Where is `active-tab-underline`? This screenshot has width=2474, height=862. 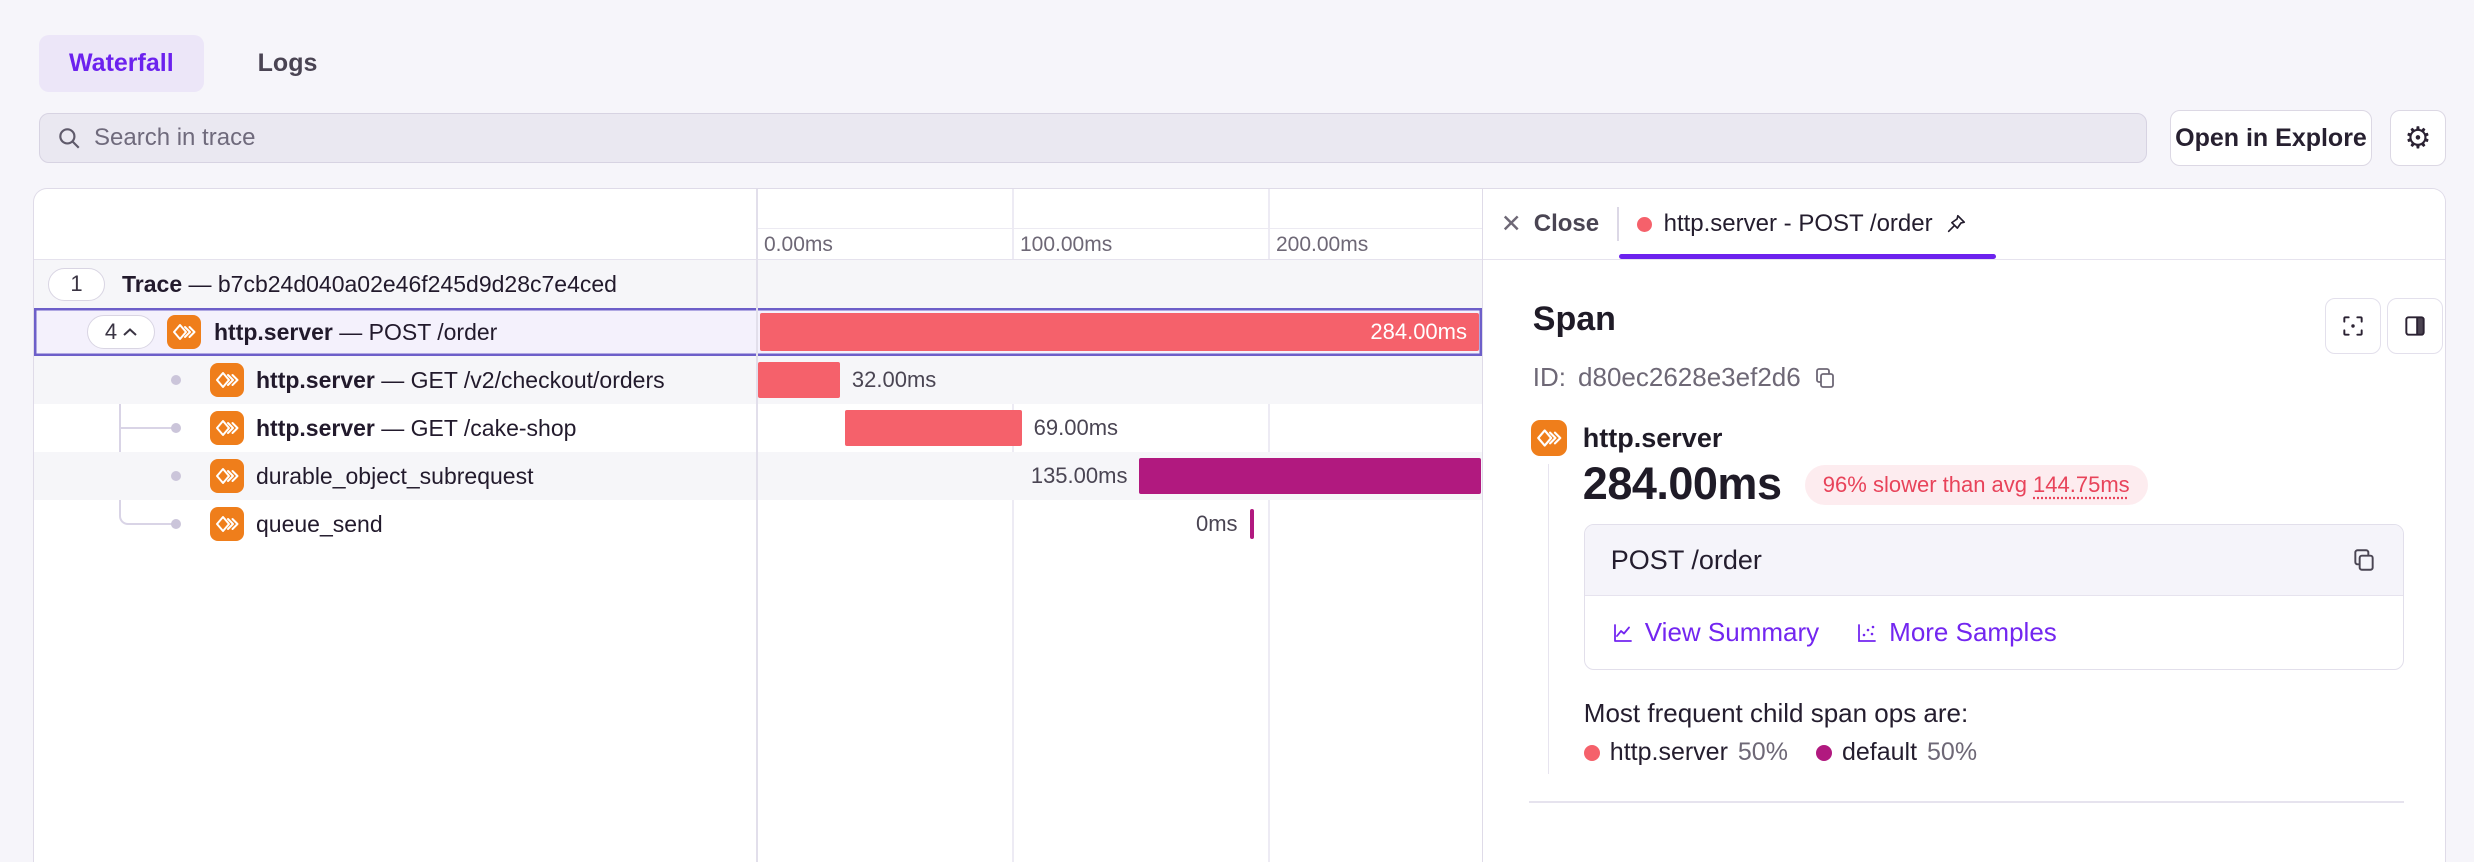
active-tab-underline is located at coordinates (1807, 256).